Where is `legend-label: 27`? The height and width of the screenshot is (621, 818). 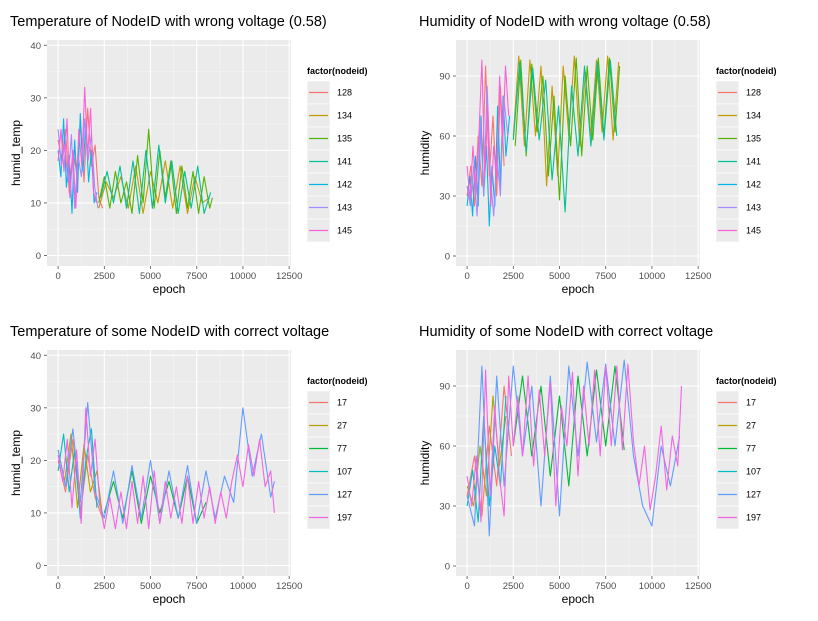
legend-label: 27 is located at coordinates (342, 426).